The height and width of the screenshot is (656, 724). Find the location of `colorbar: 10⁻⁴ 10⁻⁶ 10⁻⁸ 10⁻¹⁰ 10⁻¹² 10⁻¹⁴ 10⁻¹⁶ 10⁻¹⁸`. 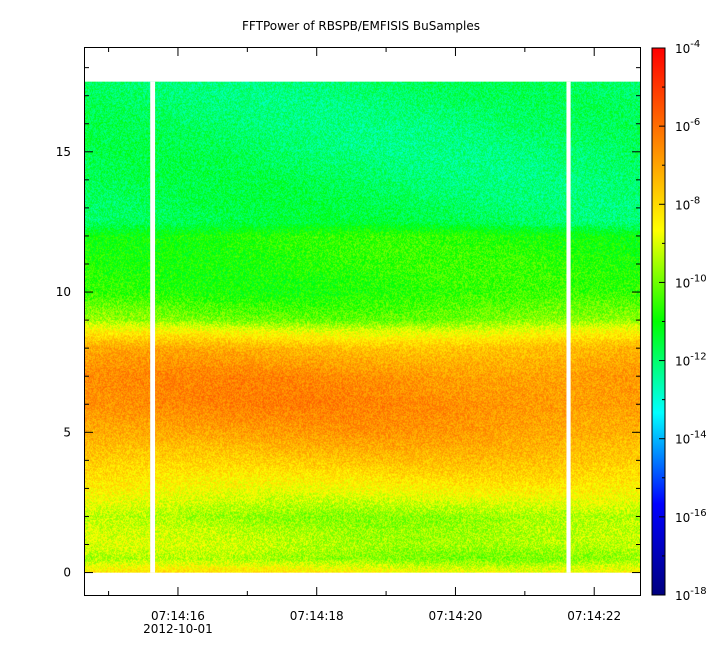

colorbar: 10⁻⁴ 10⁻⁶ 10⁻⁸ 10⁻¹⁰ 10⁻¹² 10⁻¹⁴ 10⁻¹⁶ 10⁻¹⁸ is located at coordinates (679, 321).